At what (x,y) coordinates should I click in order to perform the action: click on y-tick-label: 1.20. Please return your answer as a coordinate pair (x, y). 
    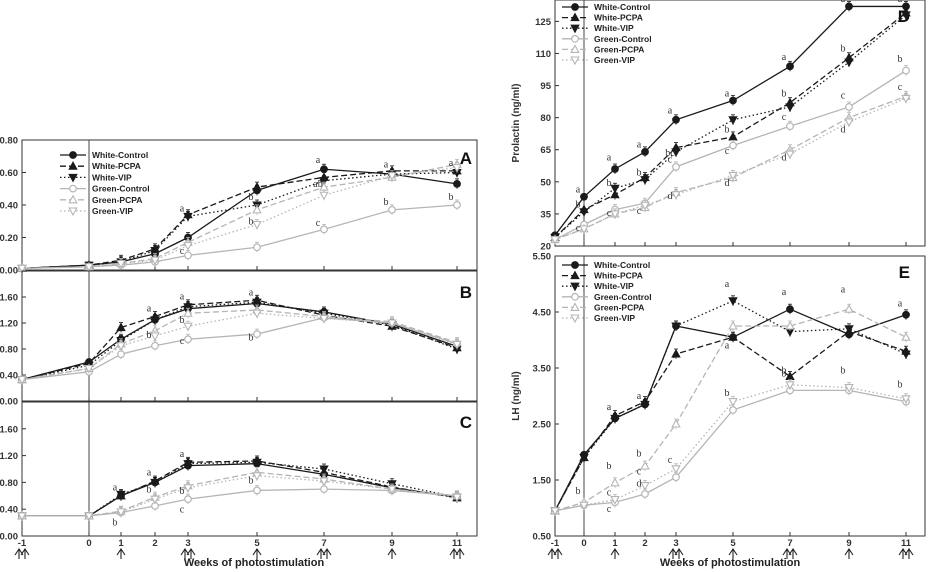
    Looking at the image, I should click on (9, 324).